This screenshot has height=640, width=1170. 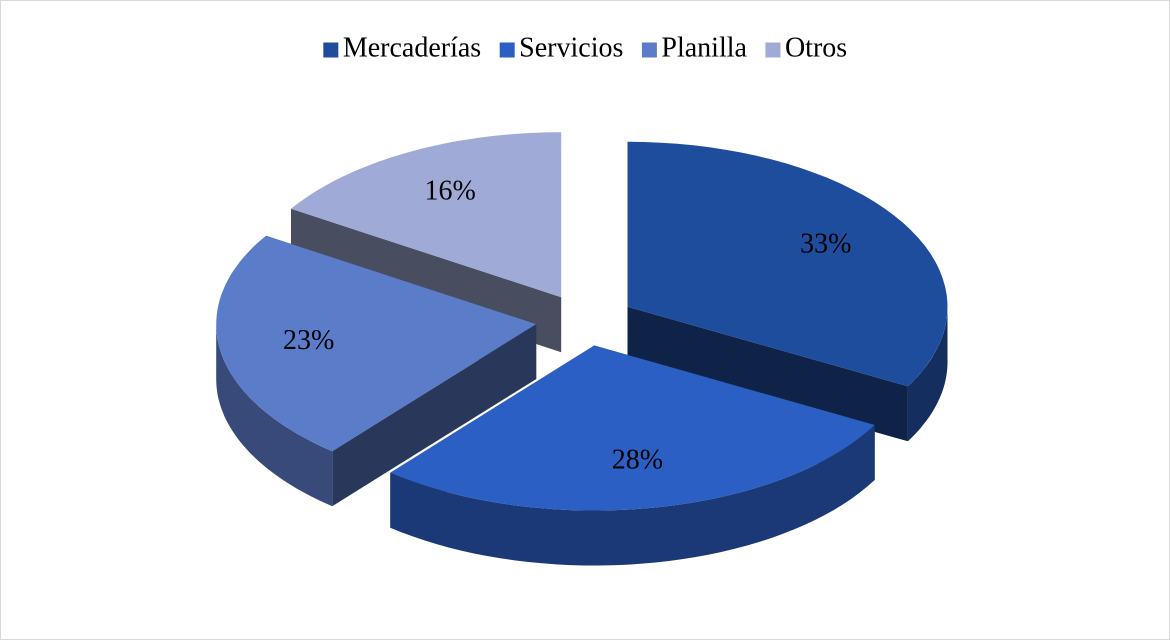 I want to click on data-label: 28%, so click(x=637, y=460).